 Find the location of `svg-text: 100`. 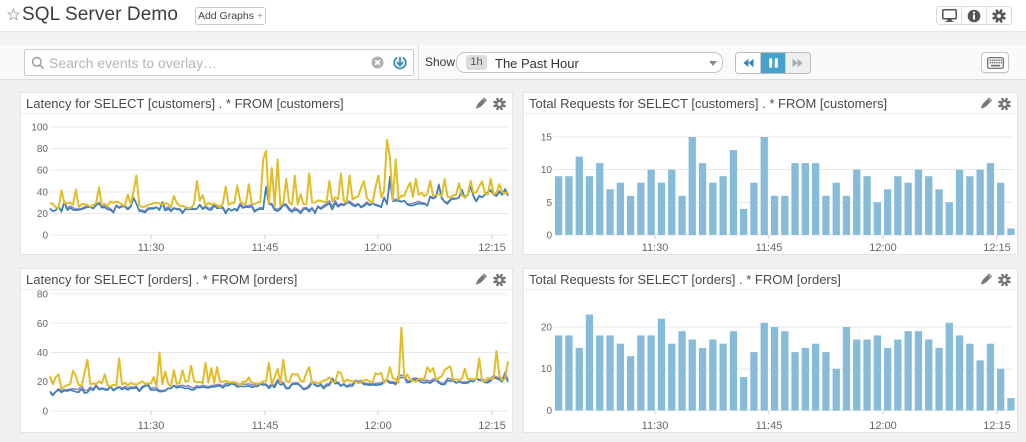

svg-text: 100 is located at coordinates (39, 128).